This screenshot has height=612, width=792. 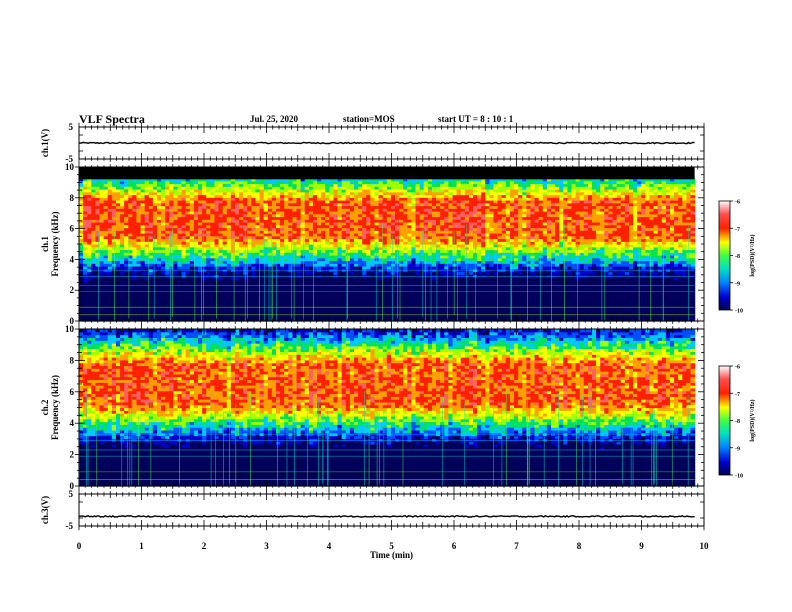 What do you see at coordinates (476, 119) in the screenshot?
I see `start-time-label: start UT = 8 : 10 : 1` at bounding box center [476, 119].